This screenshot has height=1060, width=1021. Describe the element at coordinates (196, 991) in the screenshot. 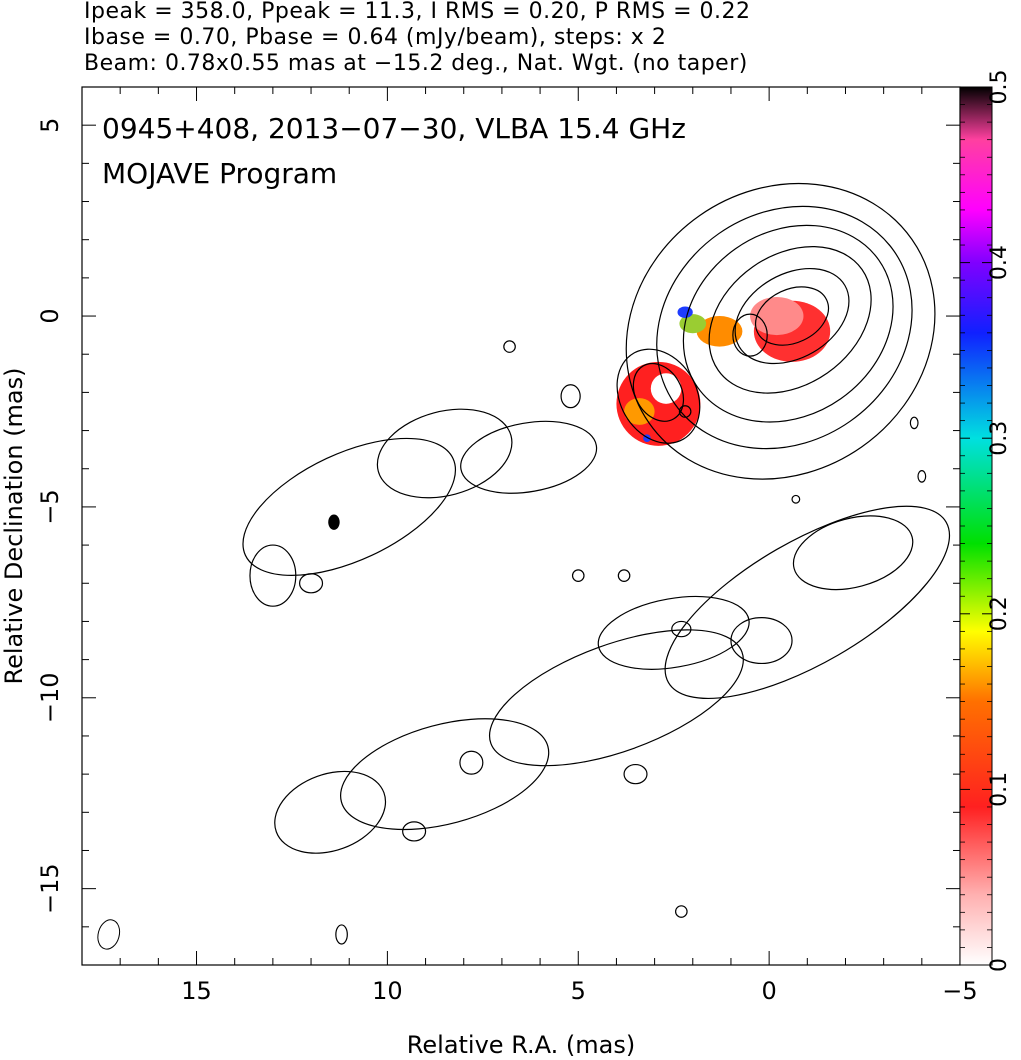

I see `x-tick-label: 15` at that location.